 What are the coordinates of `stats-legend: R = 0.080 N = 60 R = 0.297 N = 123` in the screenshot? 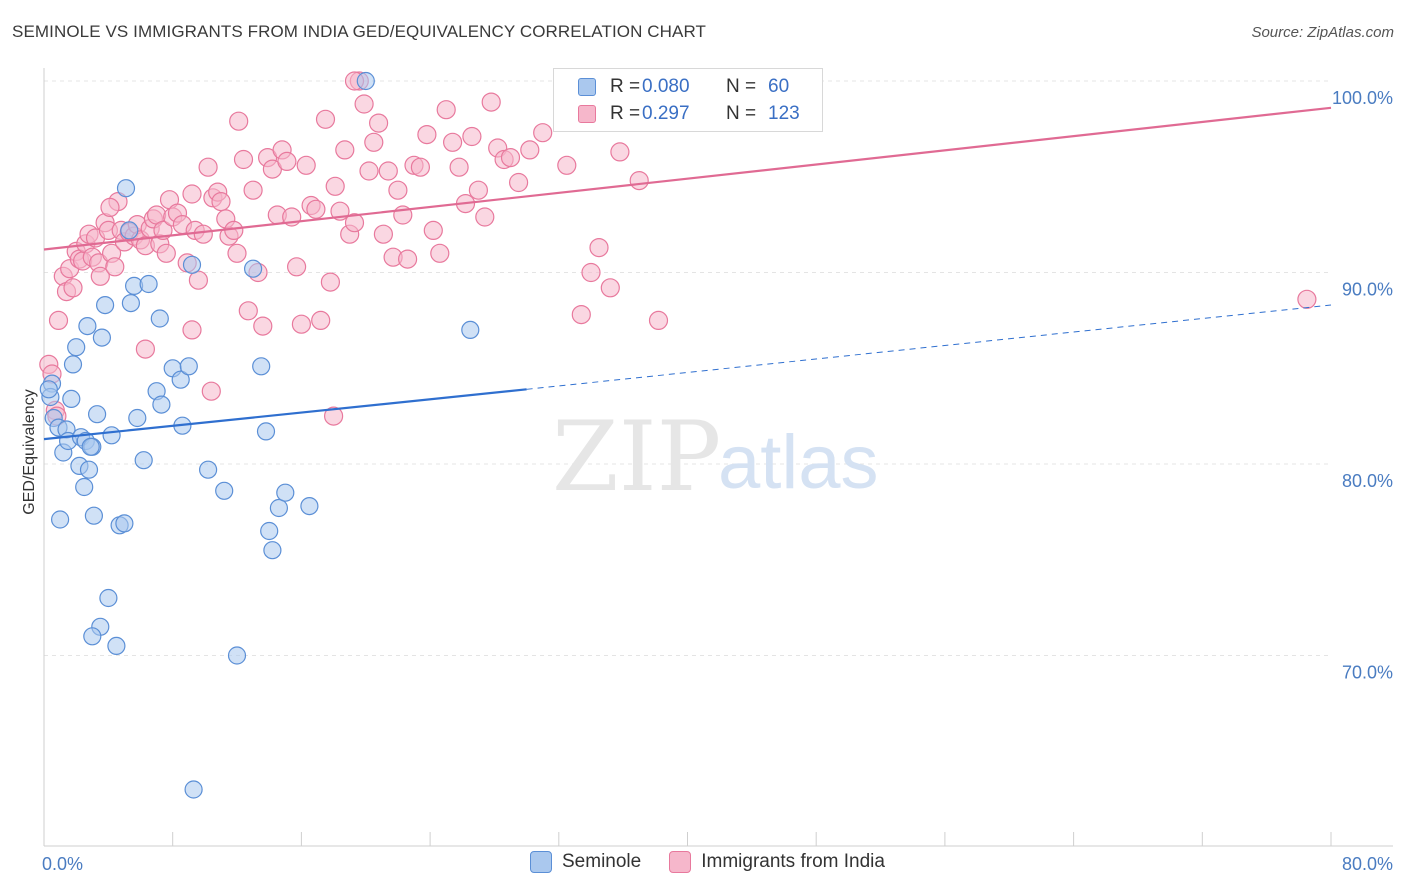 It's located at (688, 100).